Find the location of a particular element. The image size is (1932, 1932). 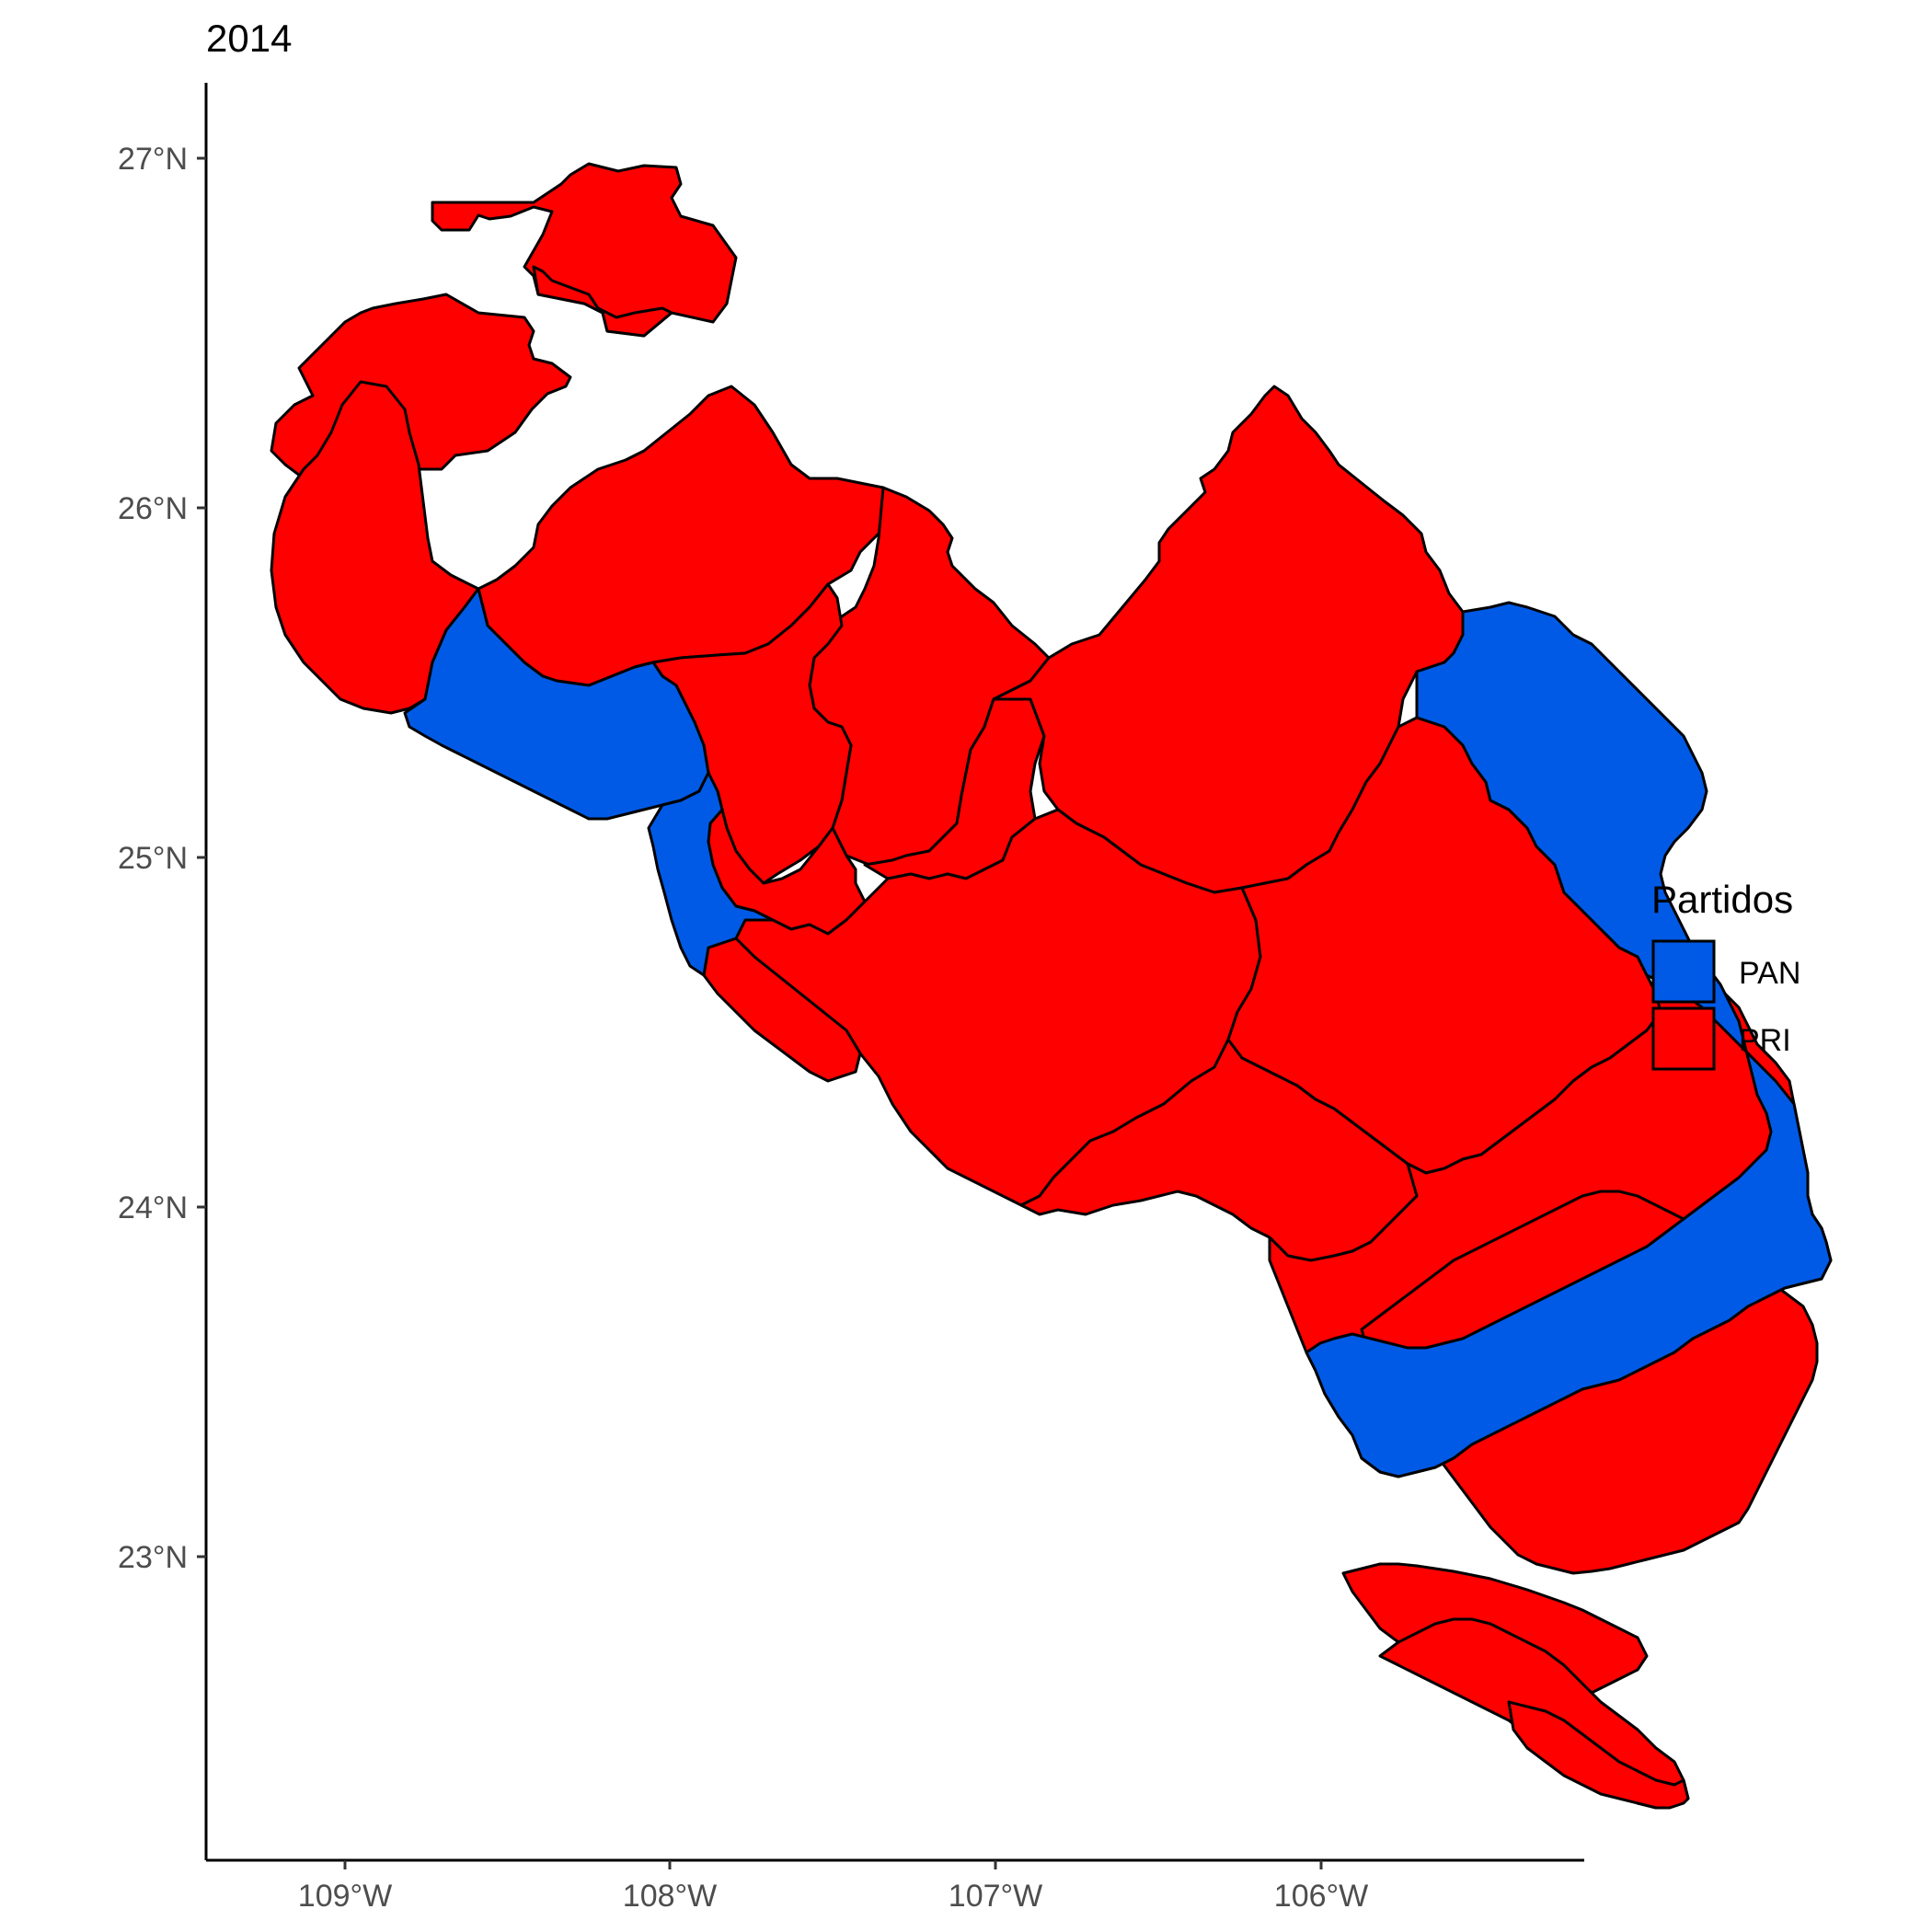

region-navolato is located at coordinates (782, 1010).